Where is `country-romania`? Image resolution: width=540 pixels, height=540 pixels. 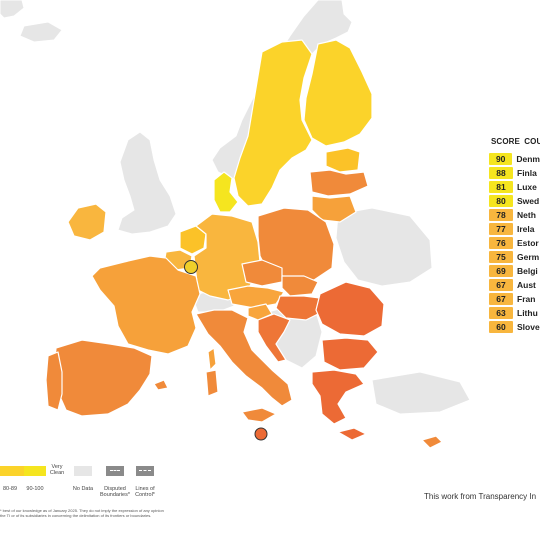
country-romania is located at coordinates (350, 309).